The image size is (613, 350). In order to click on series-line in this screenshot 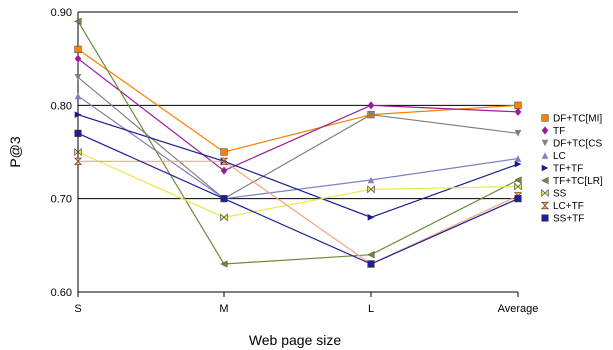, I will do `click(298, 184)`.